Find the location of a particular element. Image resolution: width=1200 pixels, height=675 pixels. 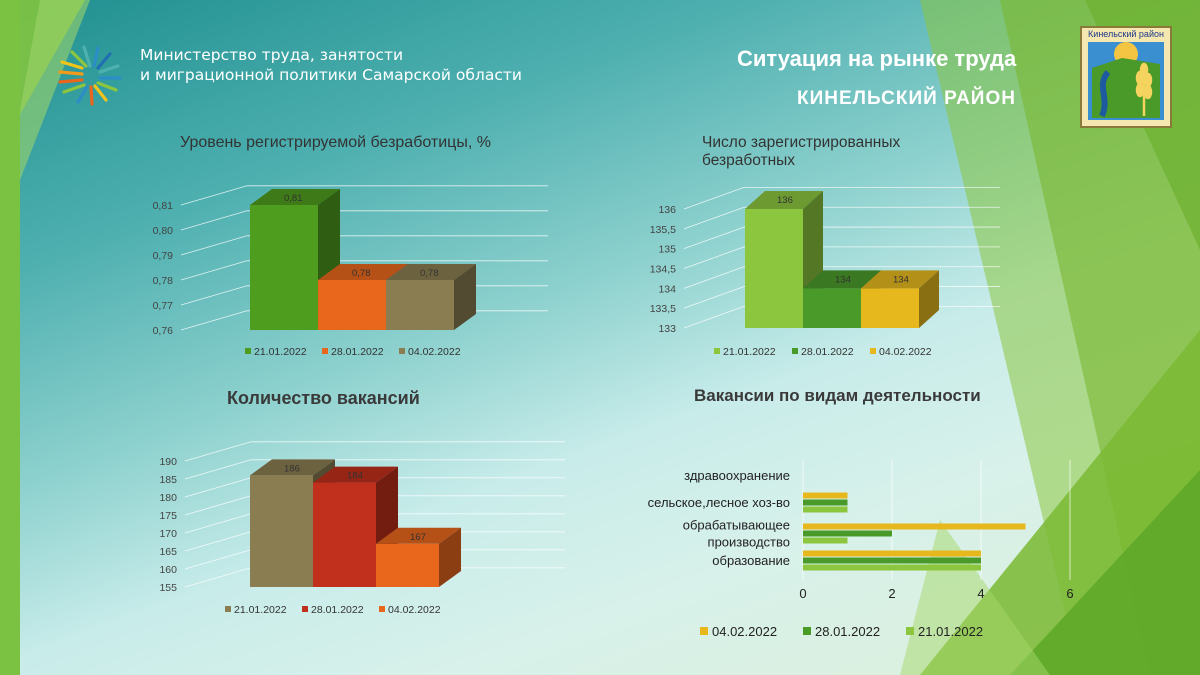

chart-y-tick: 0,77 is located at coordinates (163, 306).